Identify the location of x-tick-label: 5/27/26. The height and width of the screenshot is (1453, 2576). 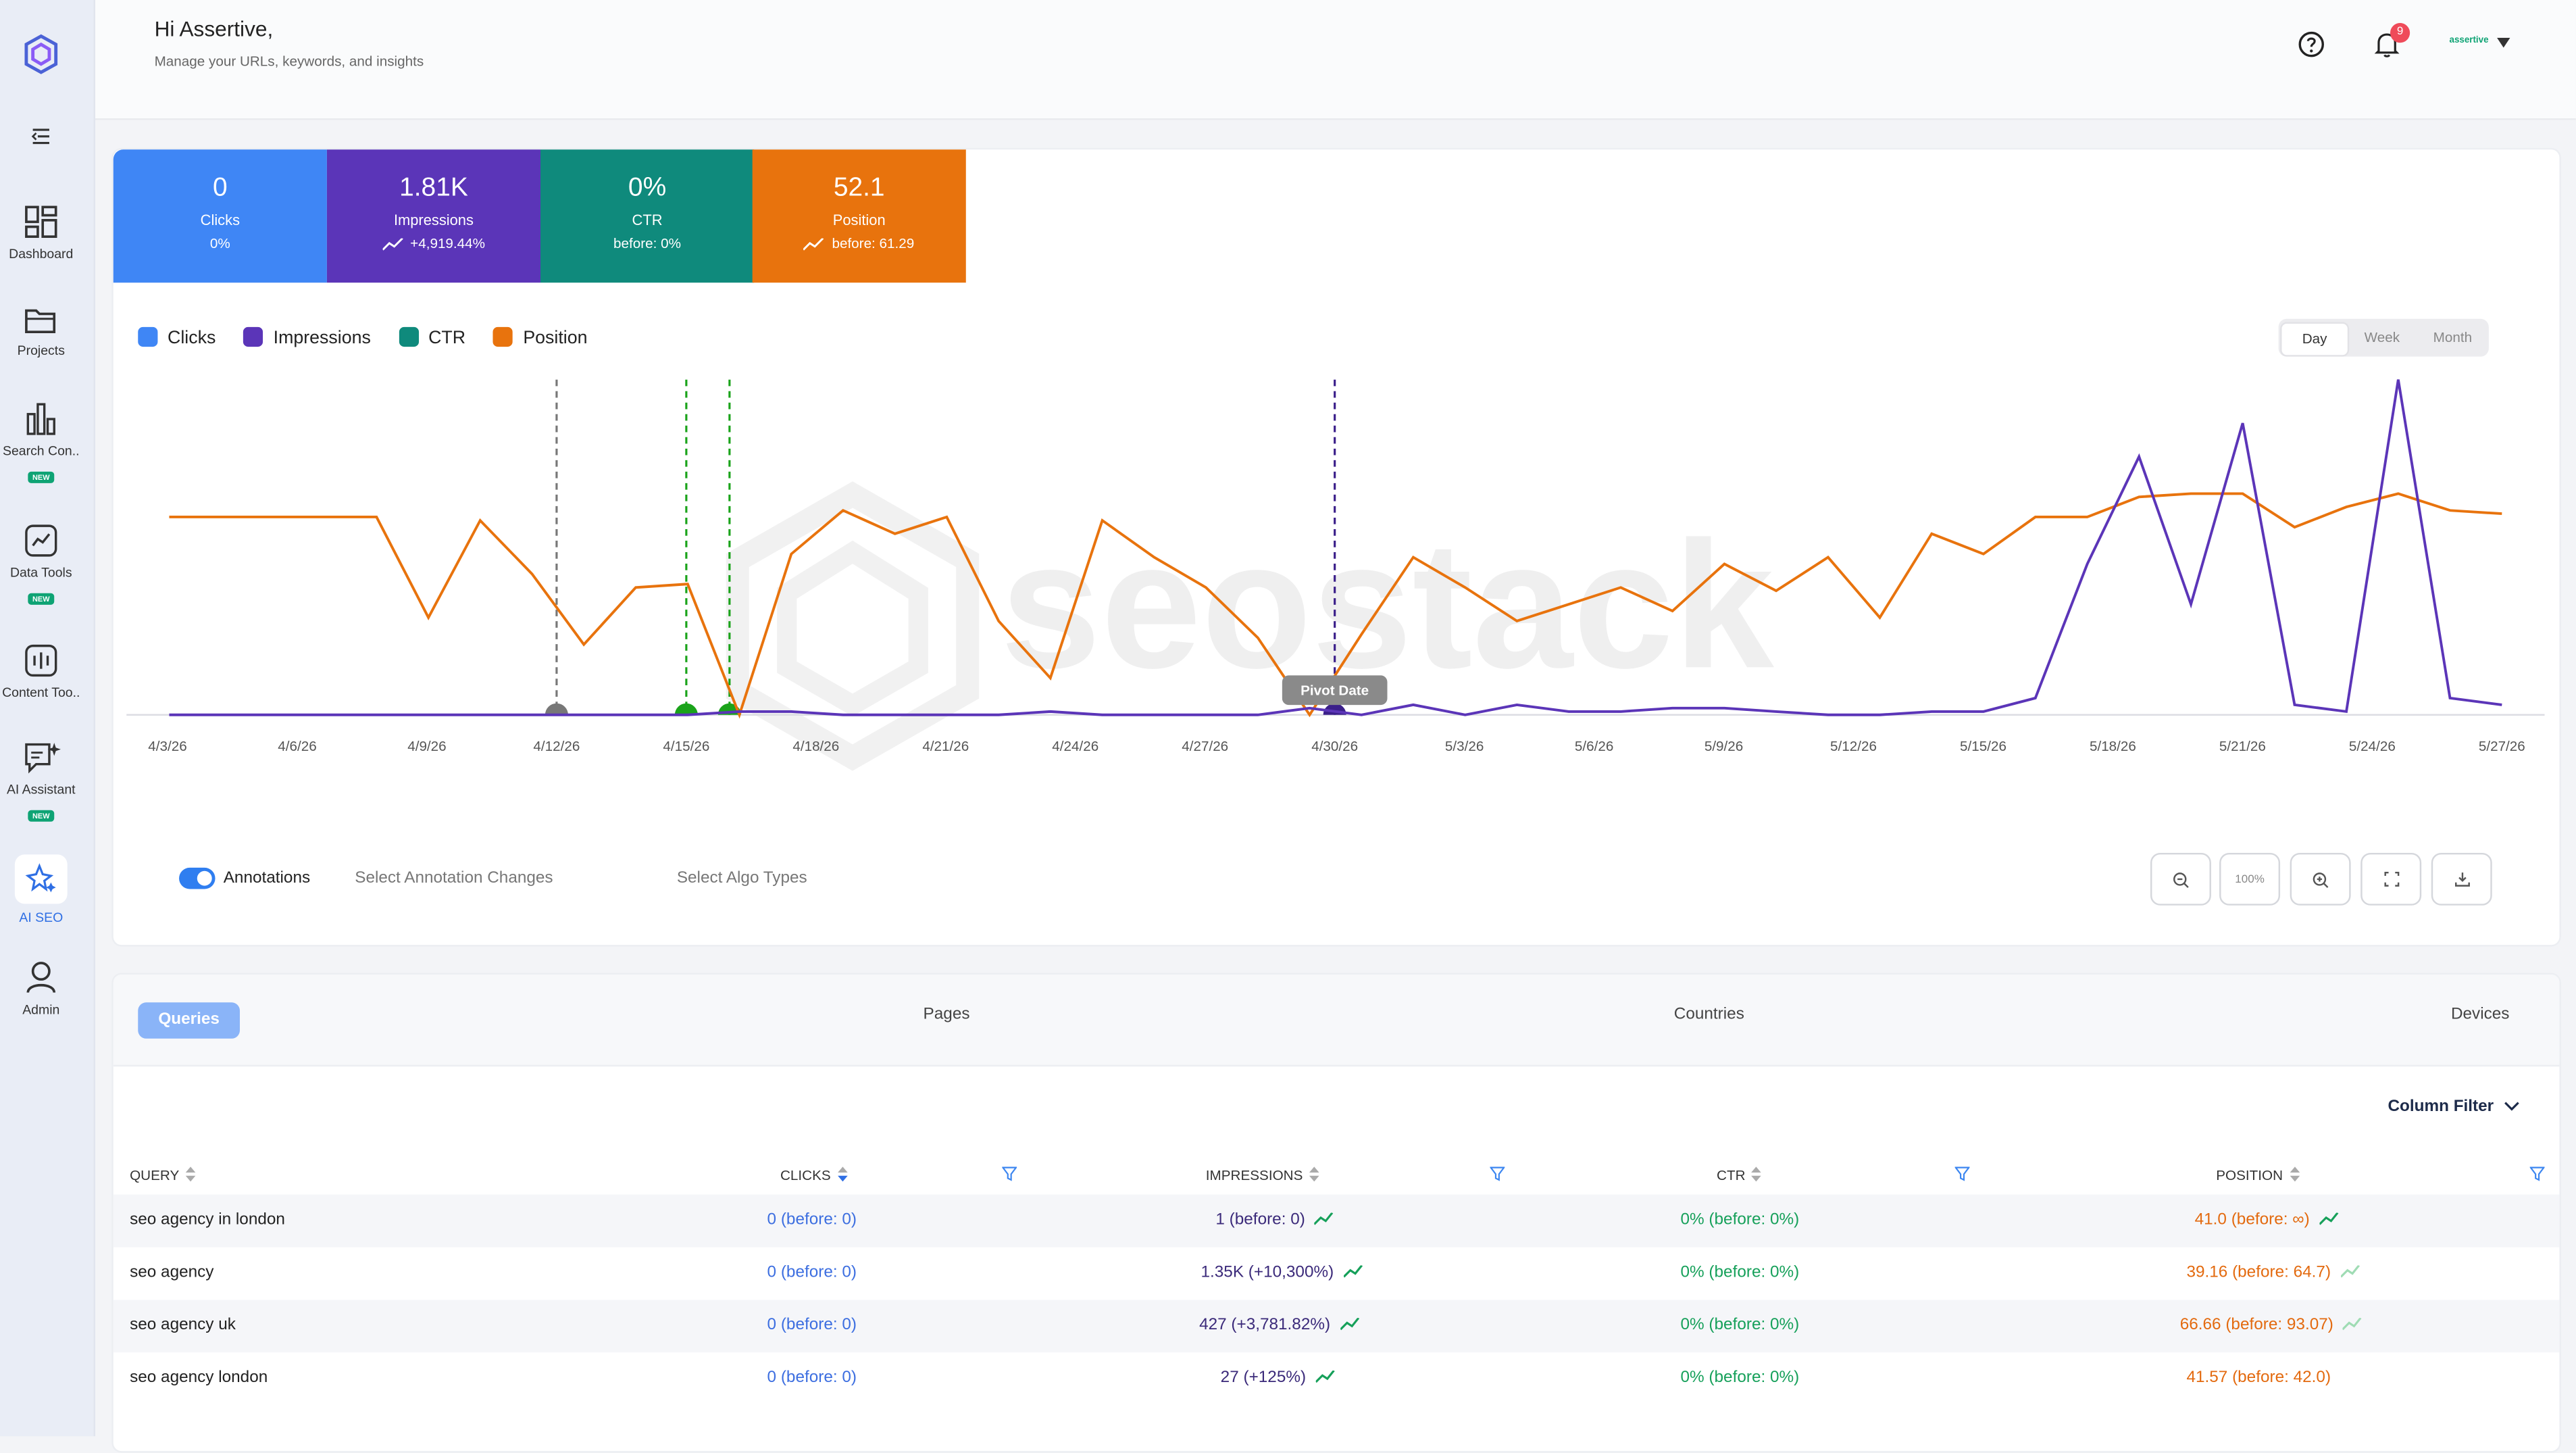
(2502, 746).